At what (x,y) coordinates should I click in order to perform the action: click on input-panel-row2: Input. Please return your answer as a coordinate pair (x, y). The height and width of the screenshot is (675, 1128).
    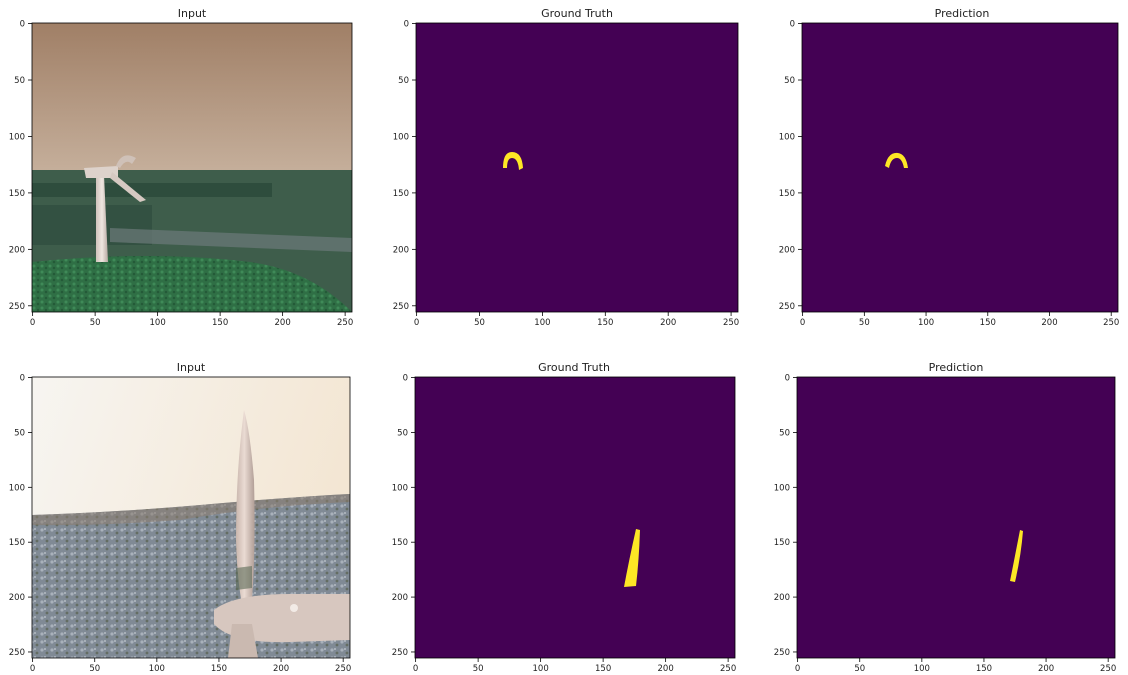
    Looking at the image, I should click on (191, 510).